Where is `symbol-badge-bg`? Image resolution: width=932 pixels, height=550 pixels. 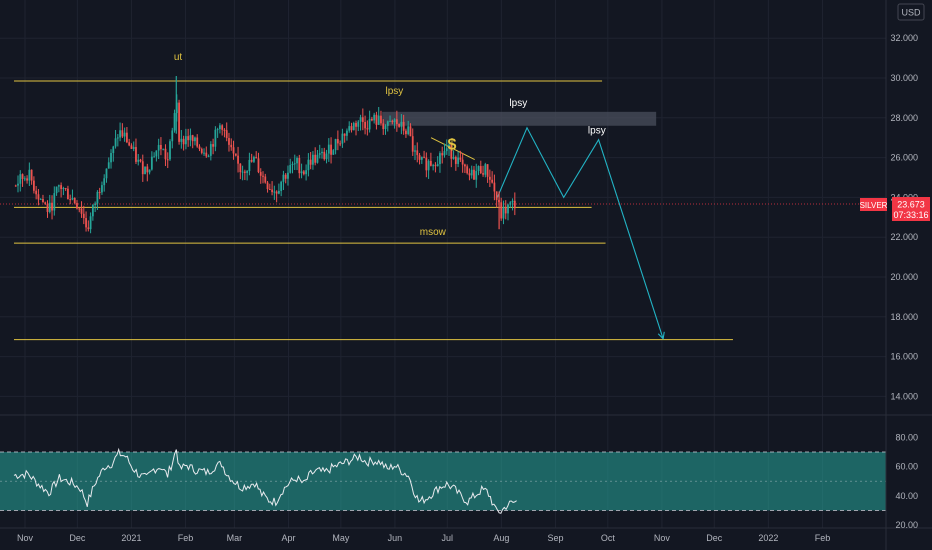 symbol-badge-bg is located at coordinates (873, 204).